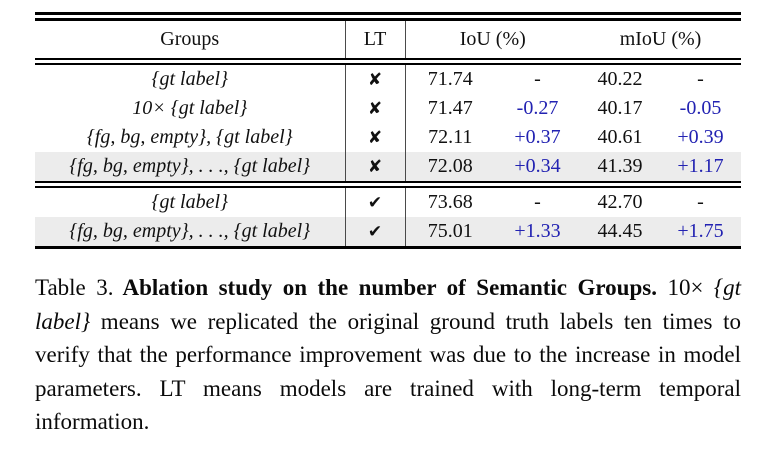  I want to click on groups-cell: {fg, bg, empty}, {gt label}, so click(189, 137).